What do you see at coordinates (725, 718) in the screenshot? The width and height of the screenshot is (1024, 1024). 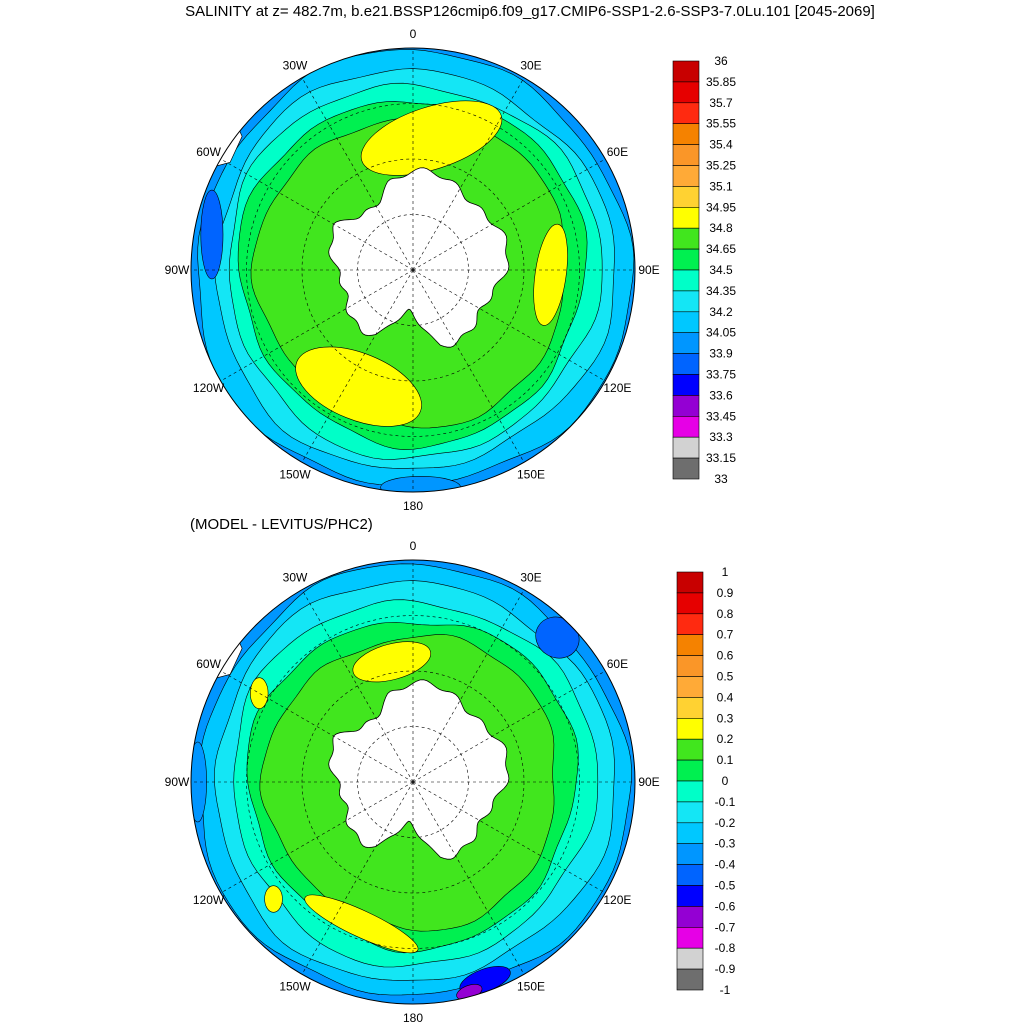 I see `colorbar-tick-label: 0.3` at bounding box center [725, 718].